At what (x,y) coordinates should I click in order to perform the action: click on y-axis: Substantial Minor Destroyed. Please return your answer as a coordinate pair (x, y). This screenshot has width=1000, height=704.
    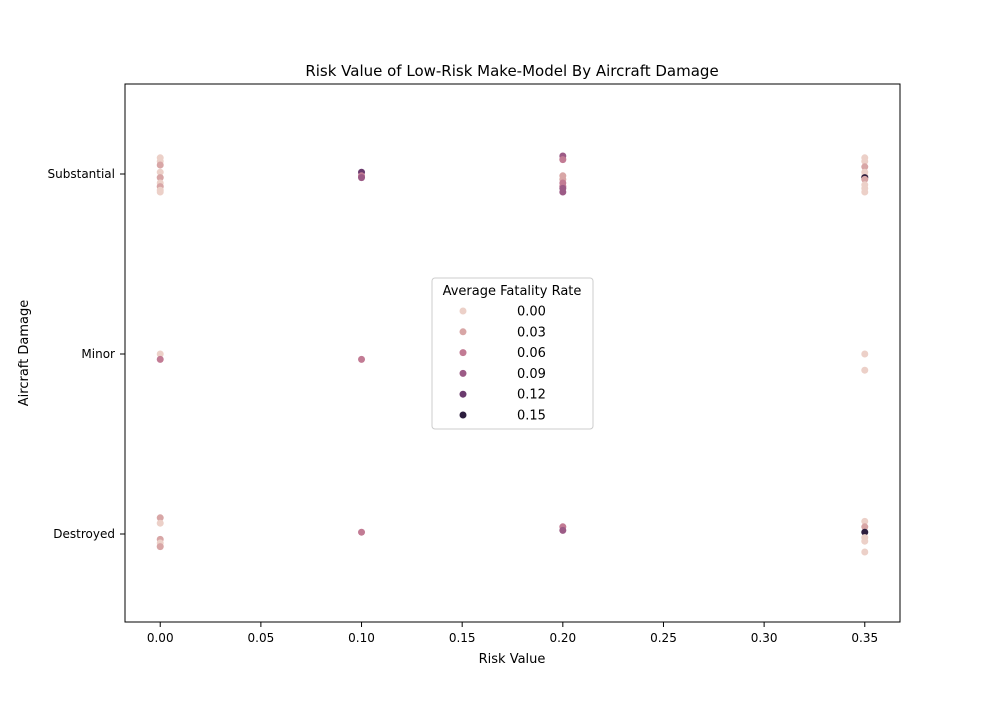
    Looking at the image, I should click on (86, 354).